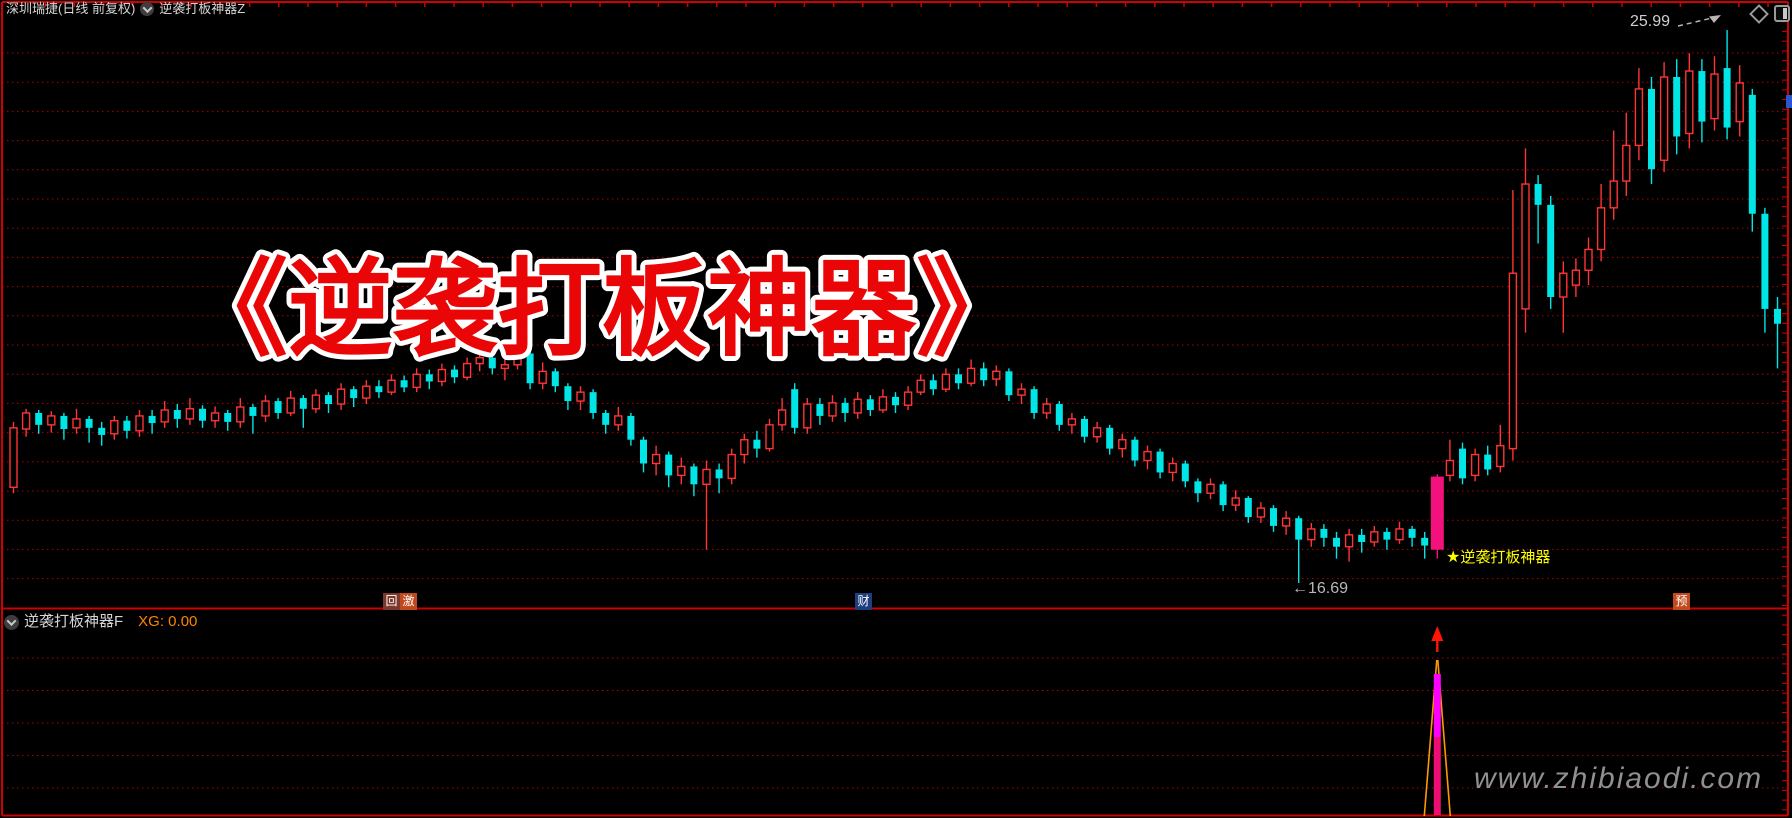 The height and width of the screenshot is (818, 1792). I want to click on event-tag-incentive: 激, so click(408, 601).